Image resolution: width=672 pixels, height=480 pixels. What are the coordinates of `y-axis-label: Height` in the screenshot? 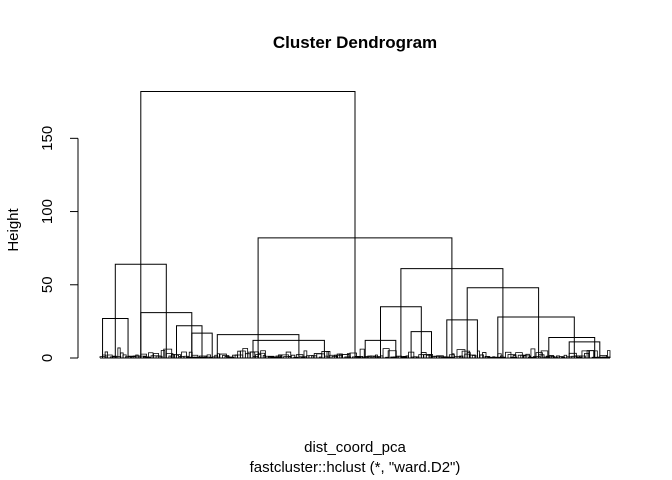 It's located at (13, 229).